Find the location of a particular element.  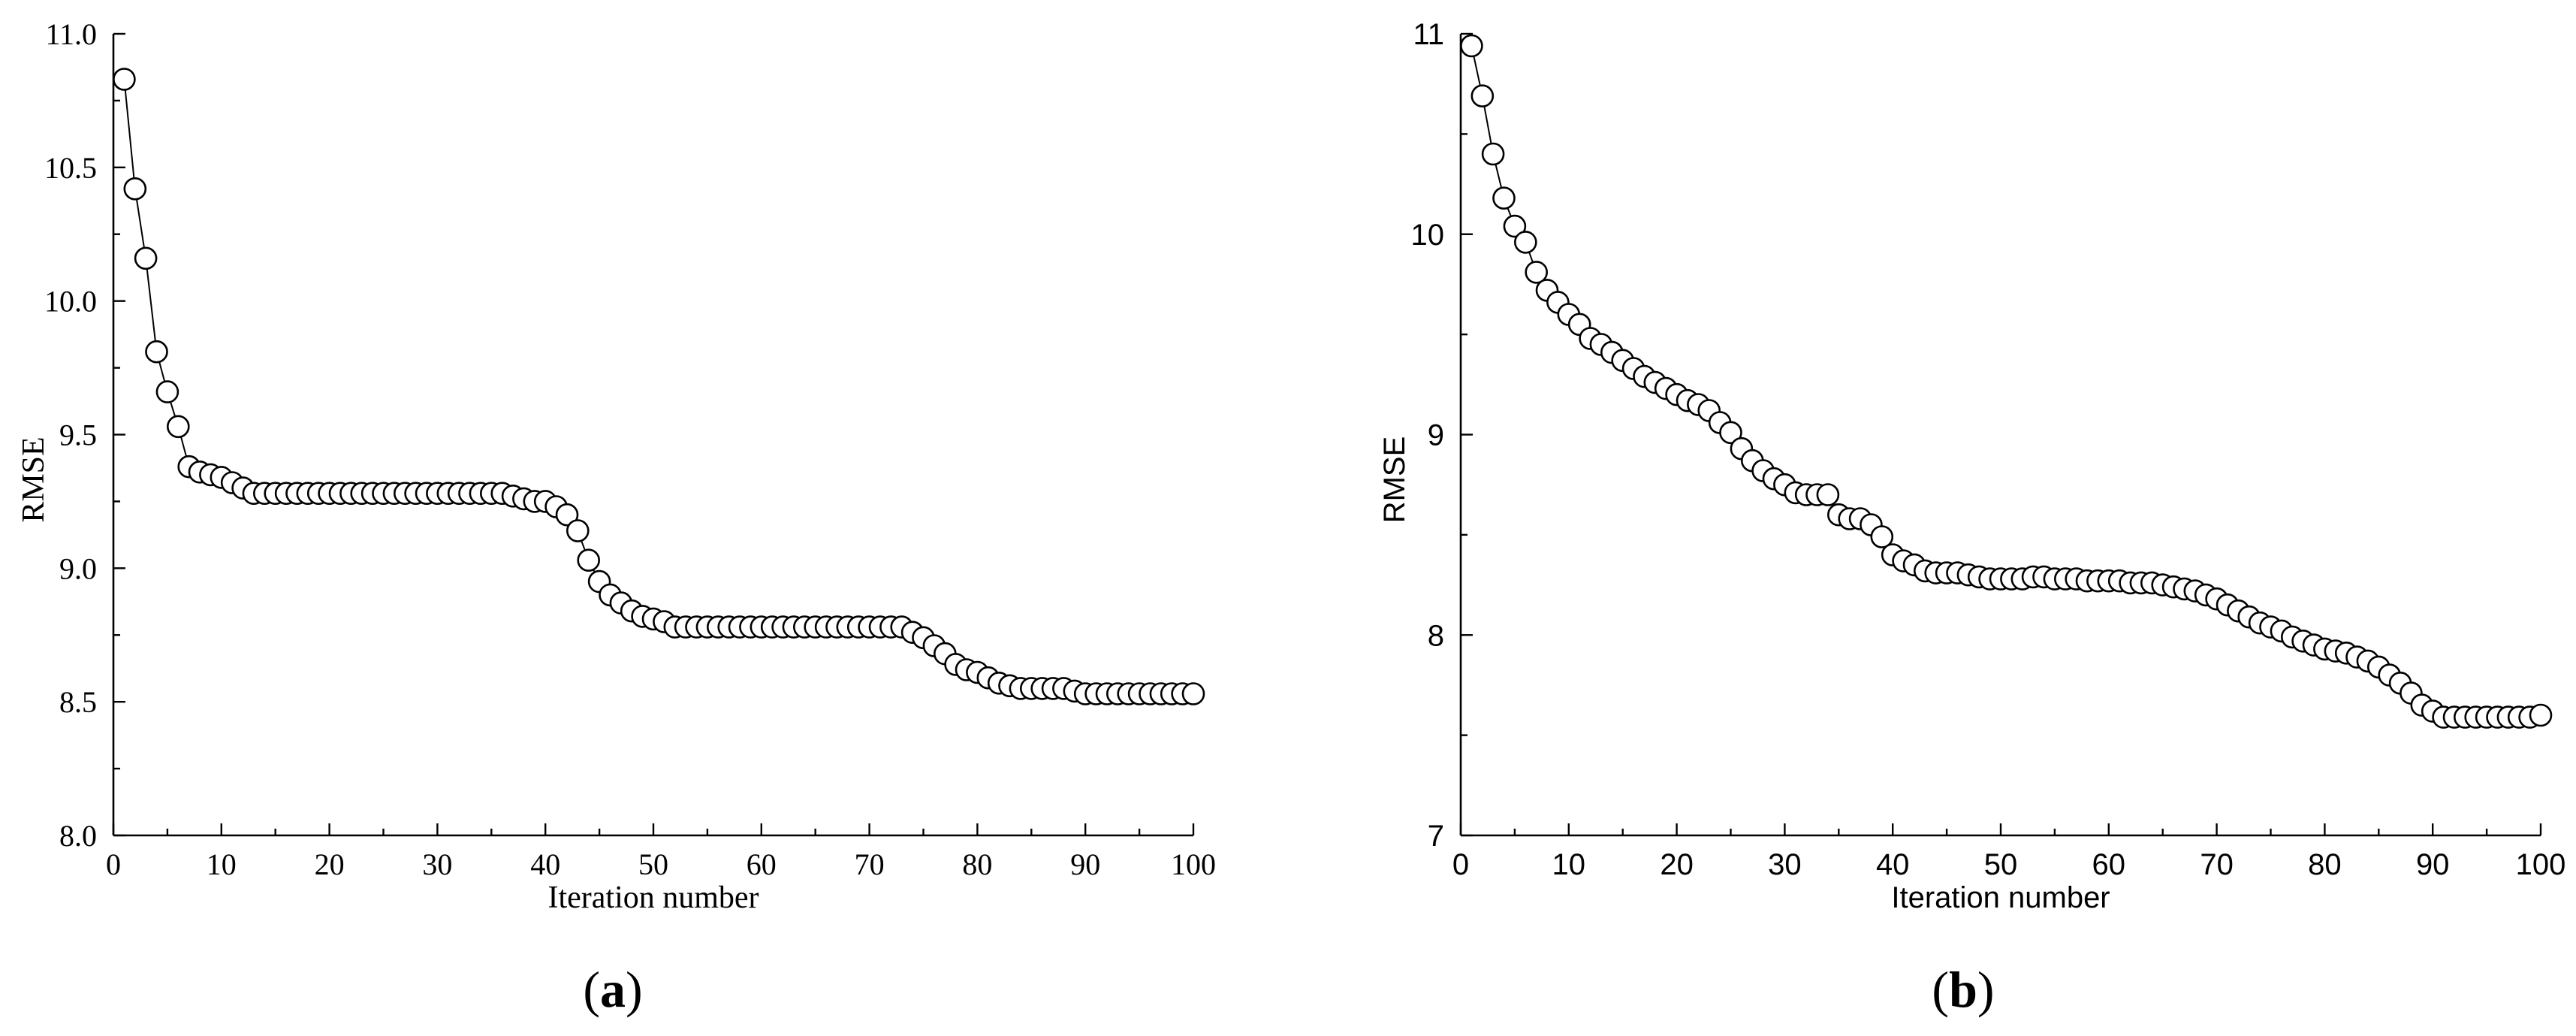

y-tick-label: 10.0 is located at coordinates (70, 302).